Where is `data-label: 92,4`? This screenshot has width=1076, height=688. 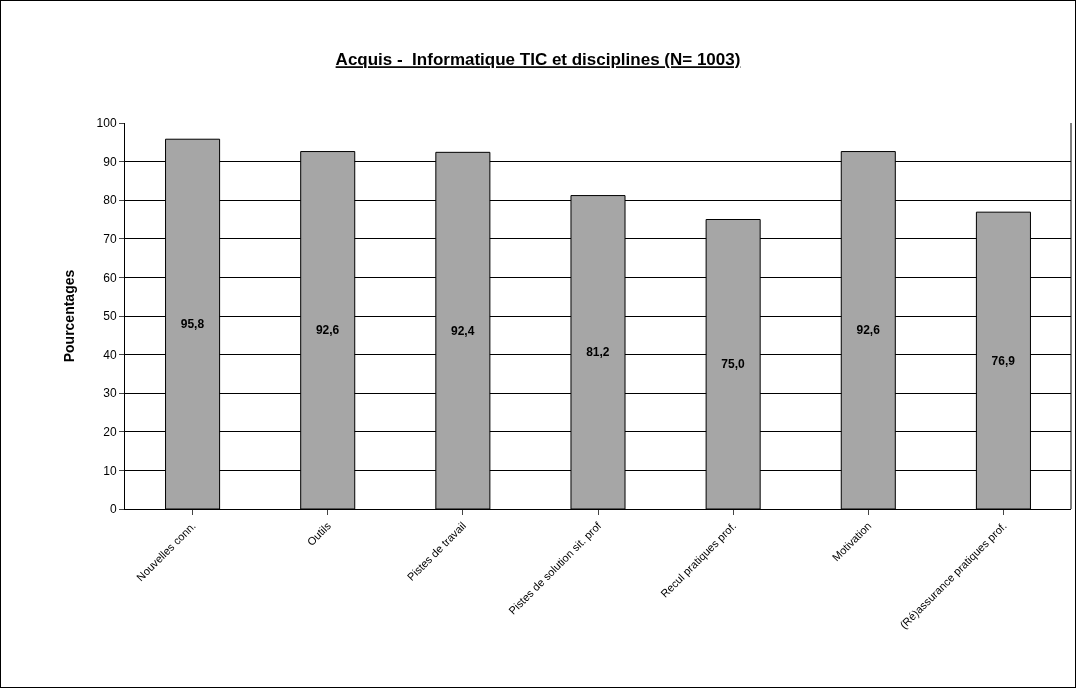
data-label: 92,4 is located at coordinates (463, 330).